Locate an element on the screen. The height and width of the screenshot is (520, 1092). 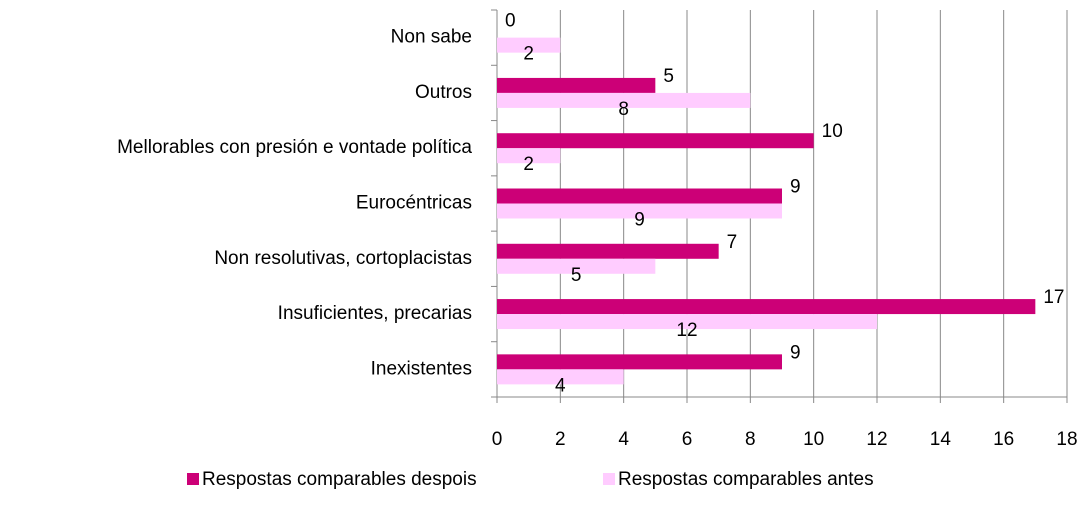
x-tick-label: 6 is located at coordinates (687, 439).